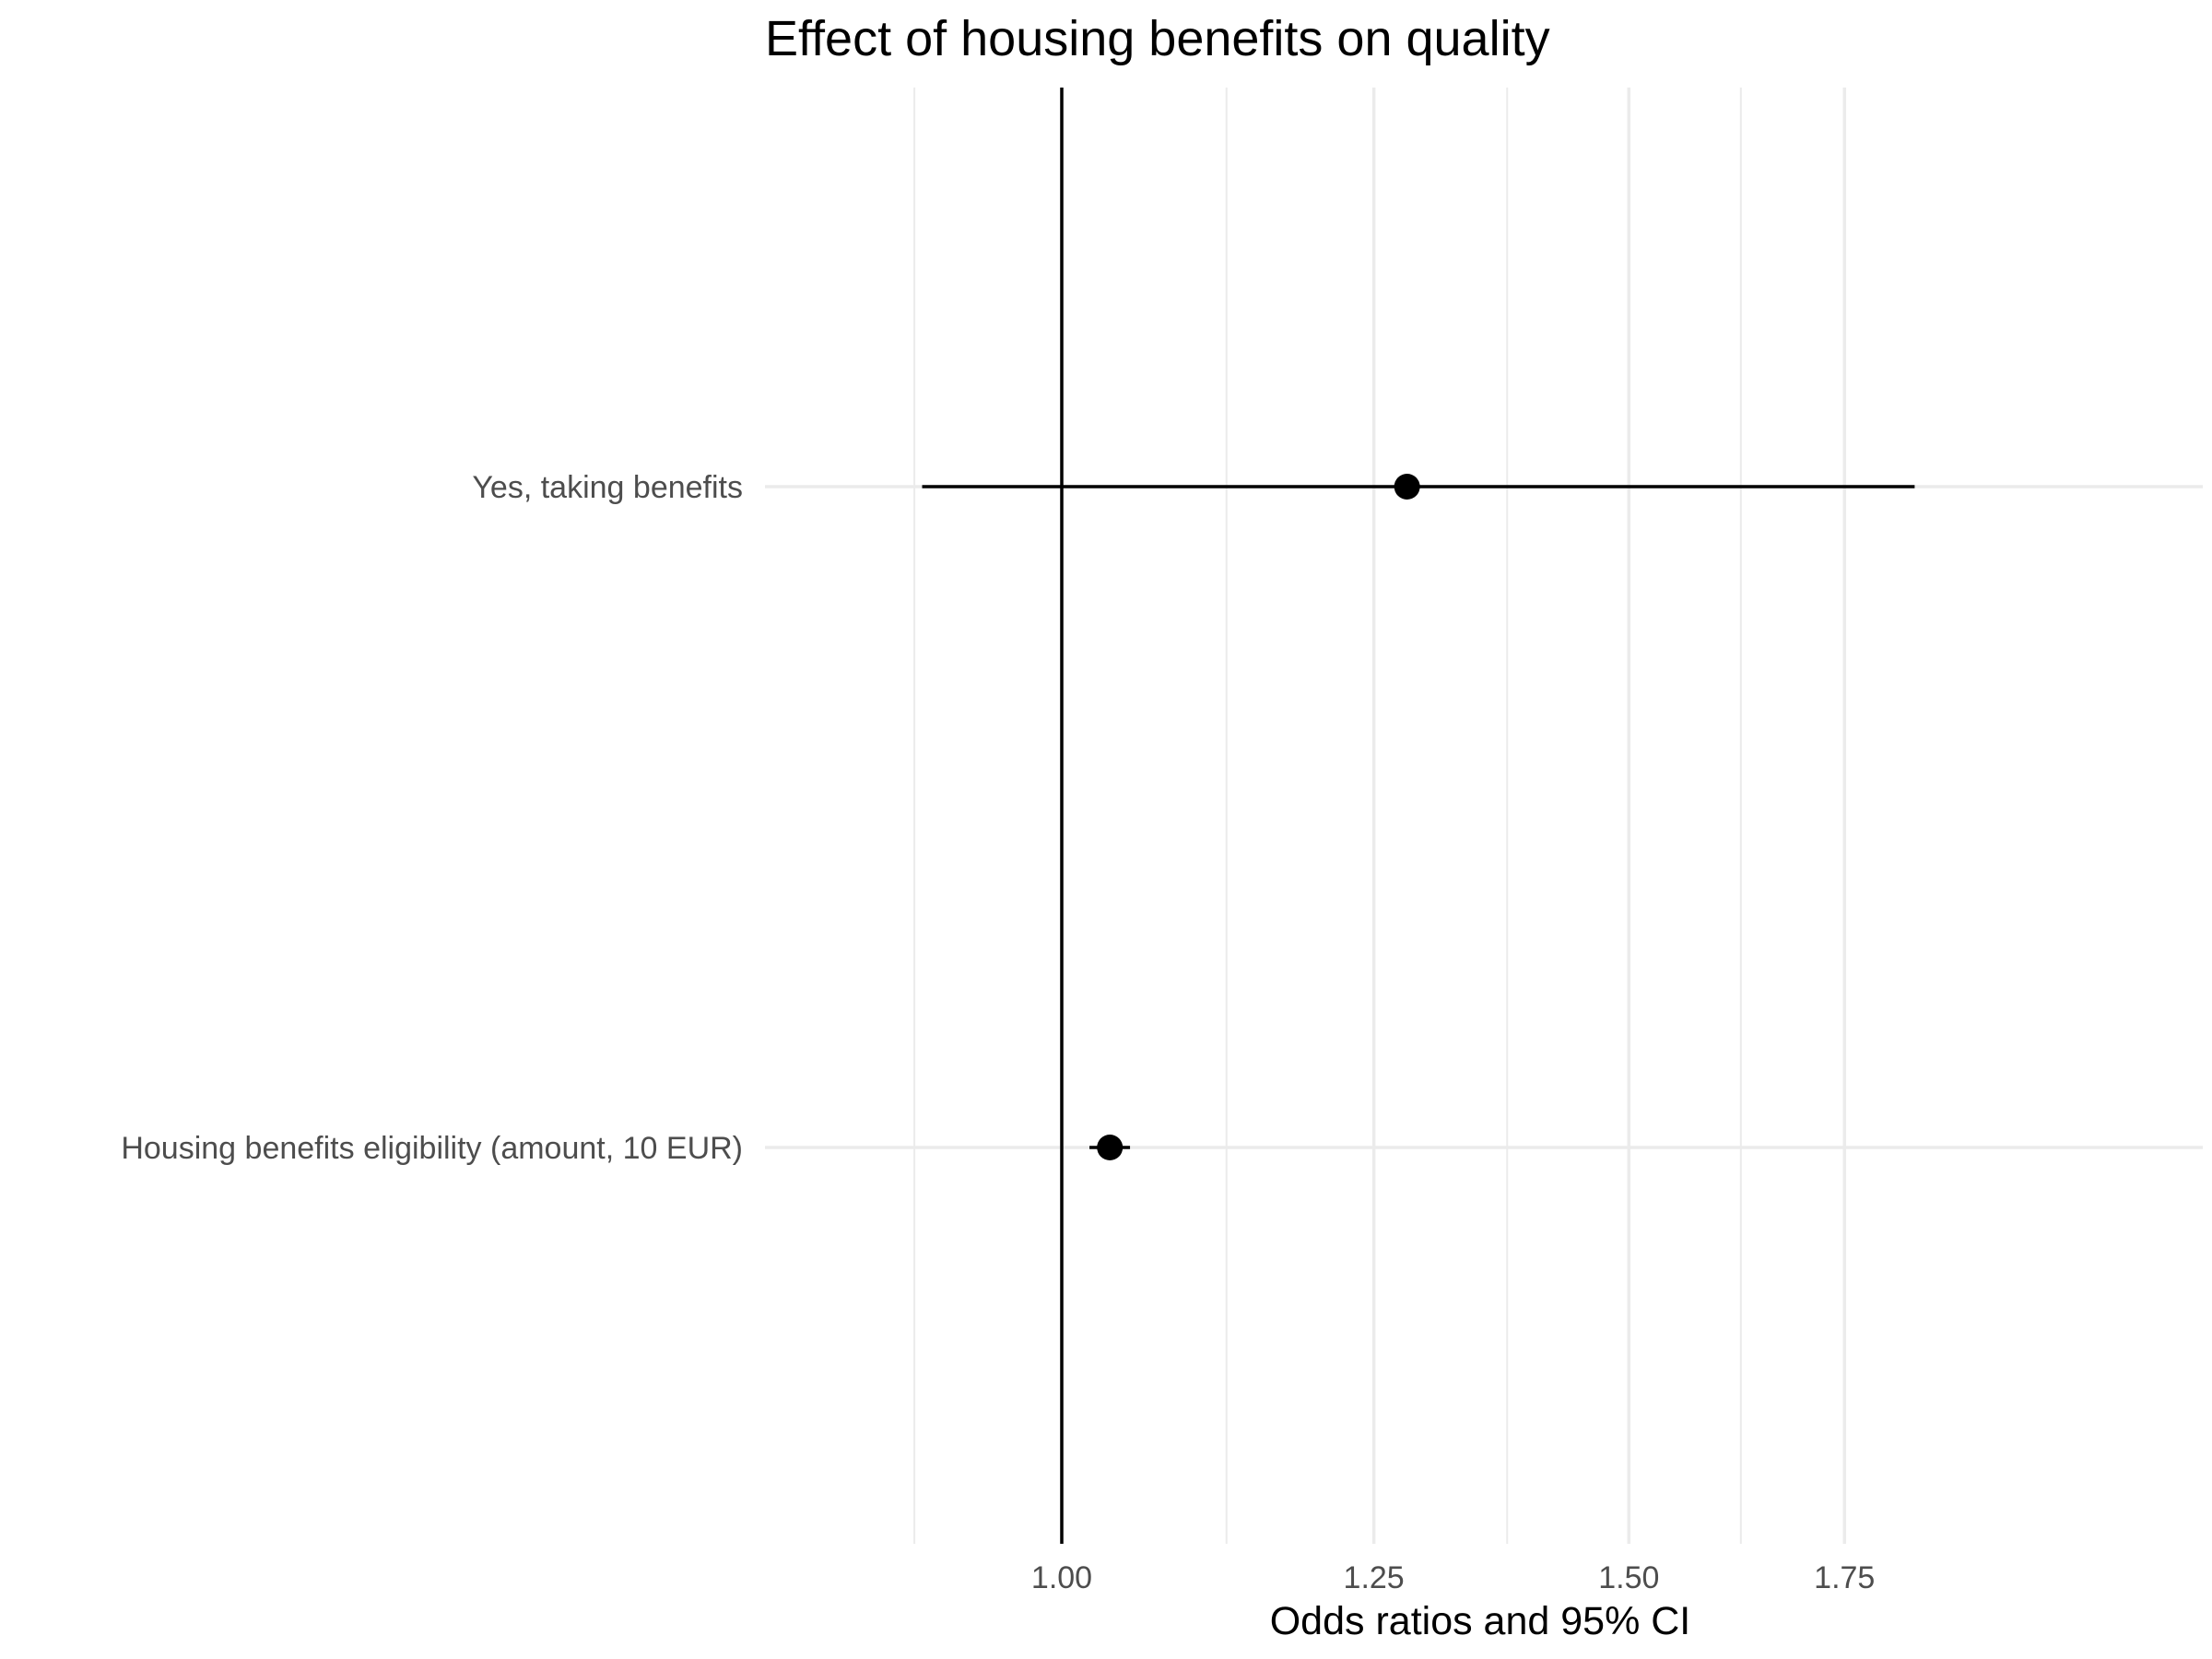 This screenshot has width=2212, height=1659. I want to click on x-tick-label: 1.00, so click(1061, 1577).